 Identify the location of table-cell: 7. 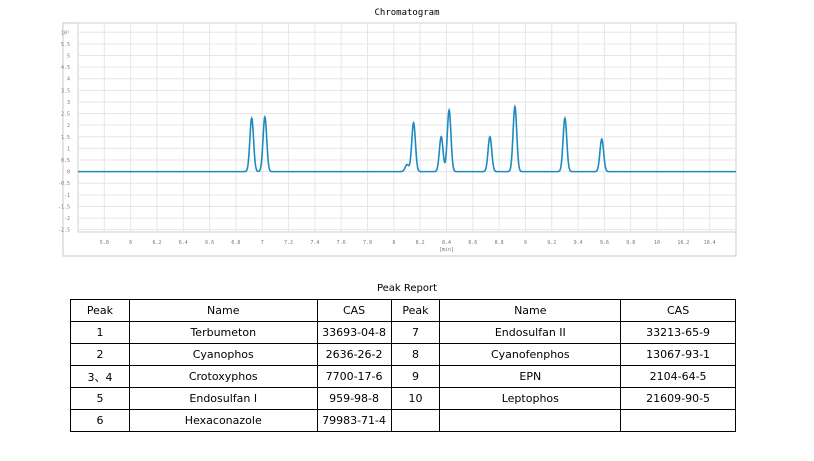
(415, 332).